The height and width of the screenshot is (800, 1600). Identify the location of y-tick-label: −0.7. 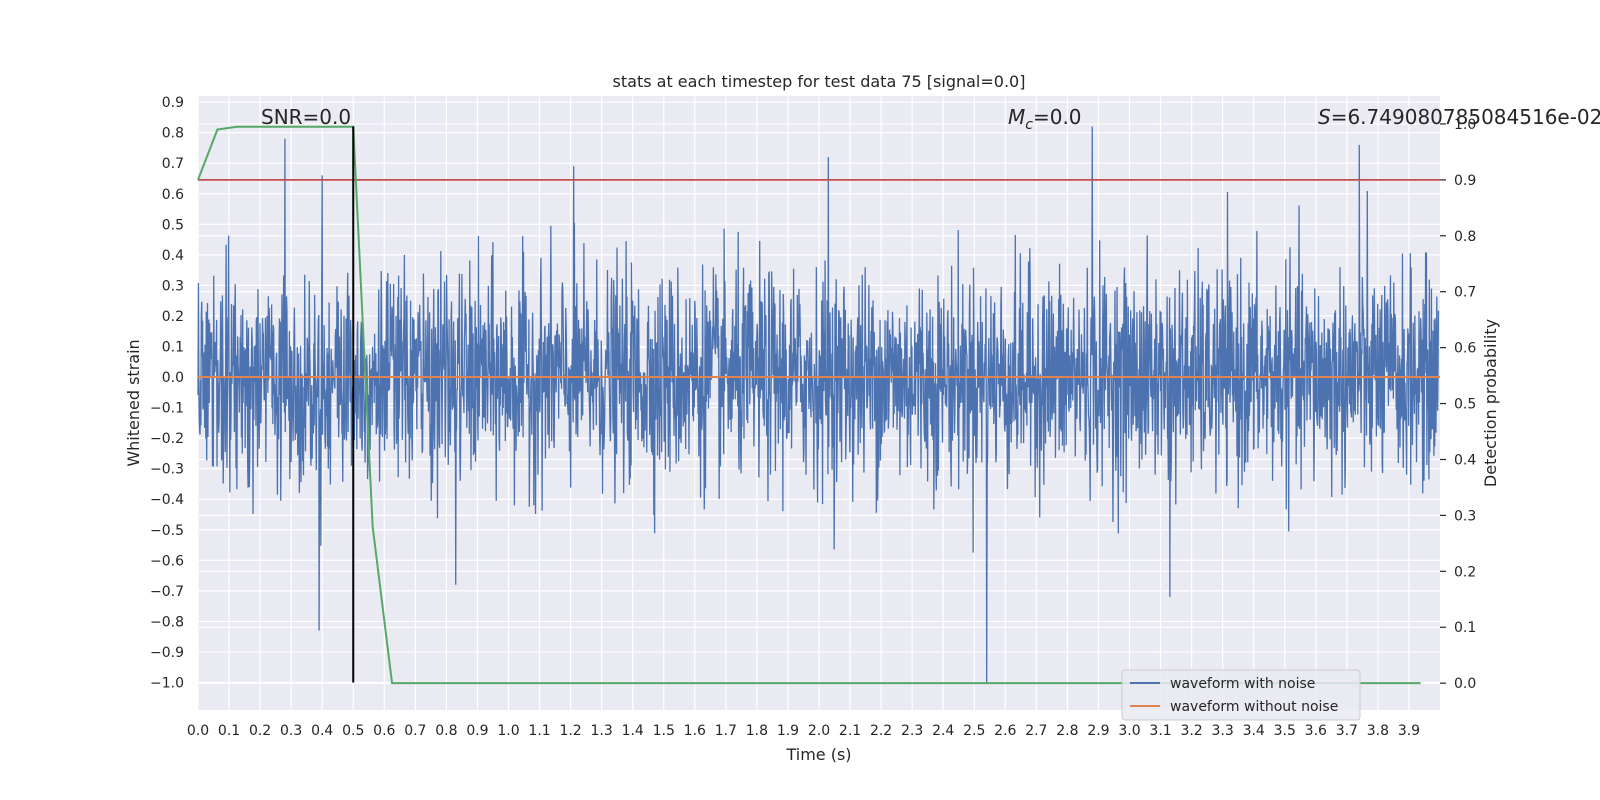
(167, 592).